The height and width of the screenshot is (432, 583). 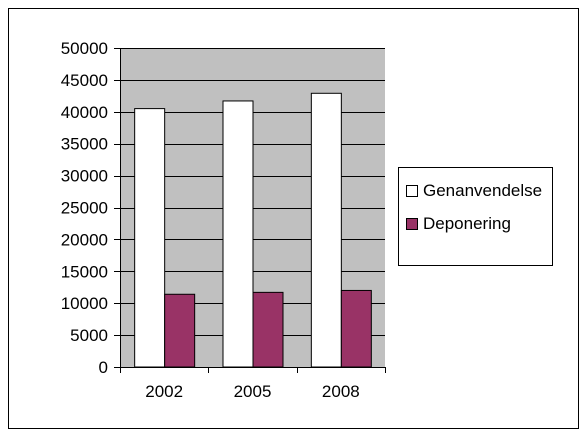 What do you see at coordinates (84, 239) in the screenshot?
I see `y-tick-label: 20000` at bounding box center [84, 239].